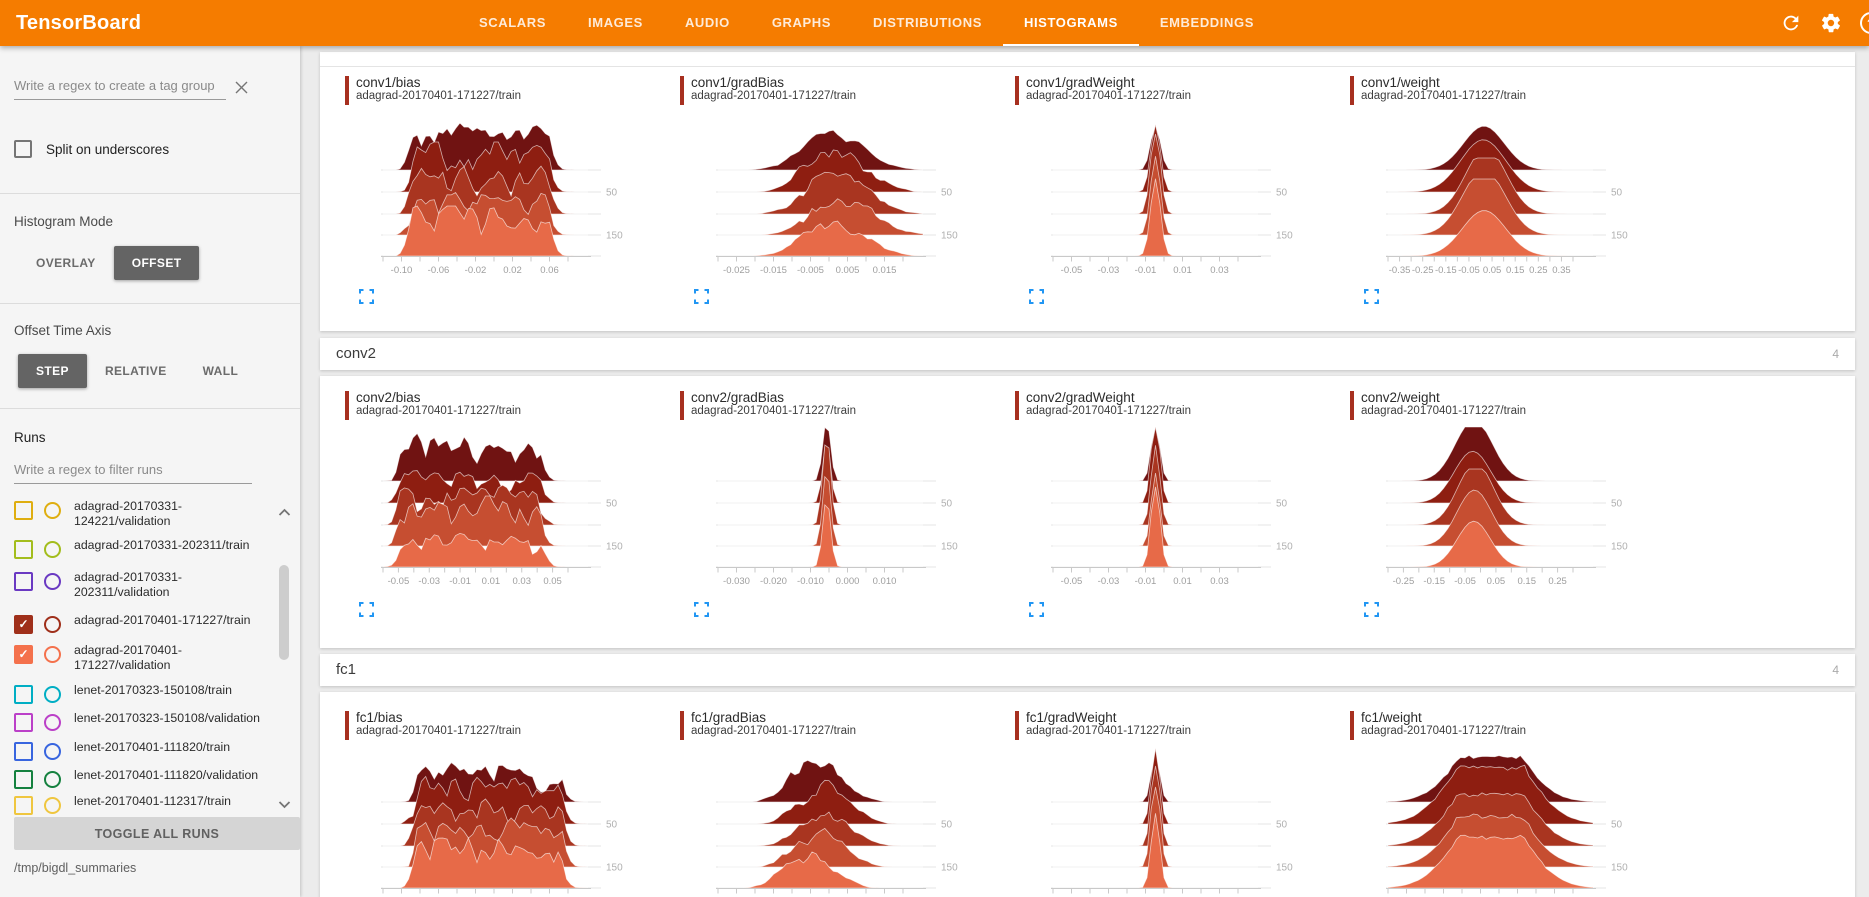 The height and width of the screenshot is (897, 1869). Describe the element at coordinates (64, 221) in the screenshot. I see `histogram-mode-label: Histogram Mode` at that location.